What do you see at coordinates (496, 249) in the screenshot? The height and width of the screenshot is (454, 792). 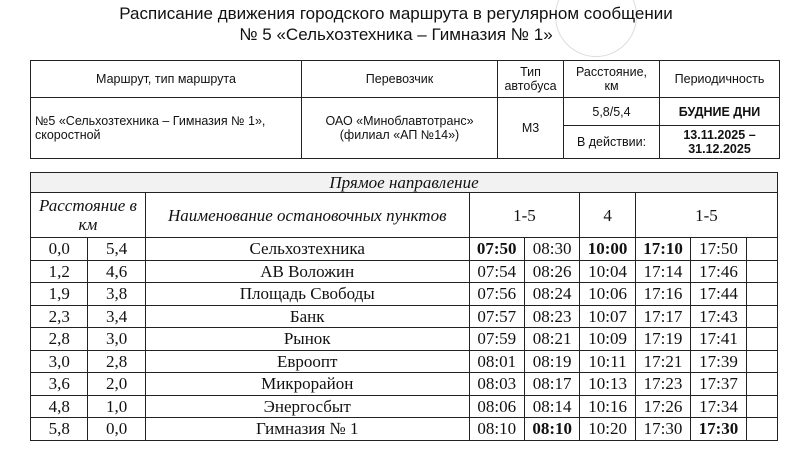 I see `departure-time: 07:50` at bounding box center [496, 249].